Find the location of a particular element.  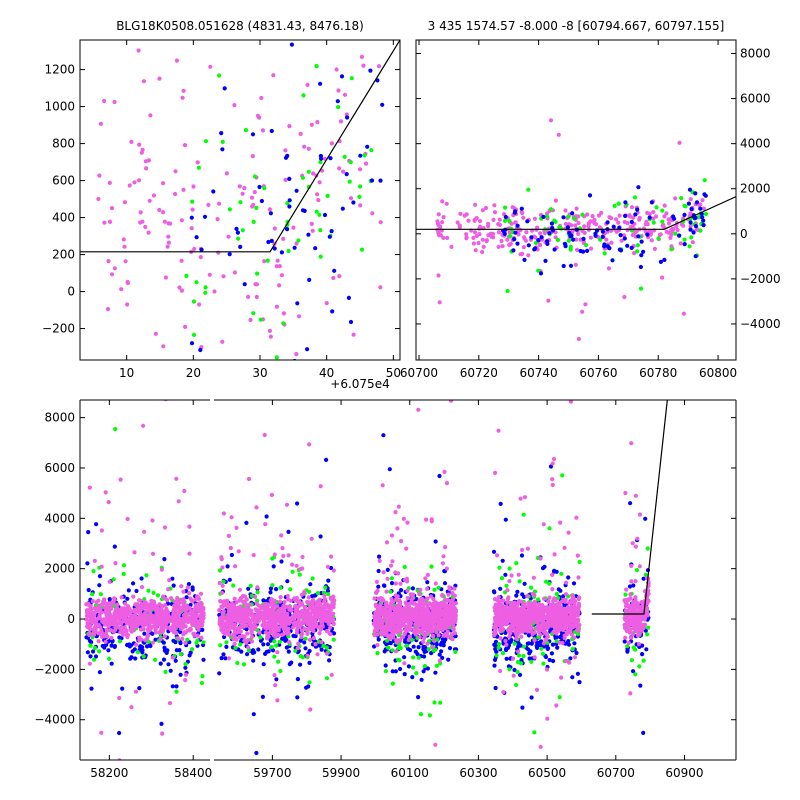

zoom-xtick-label: 40 is located at coordinates (326, 373).